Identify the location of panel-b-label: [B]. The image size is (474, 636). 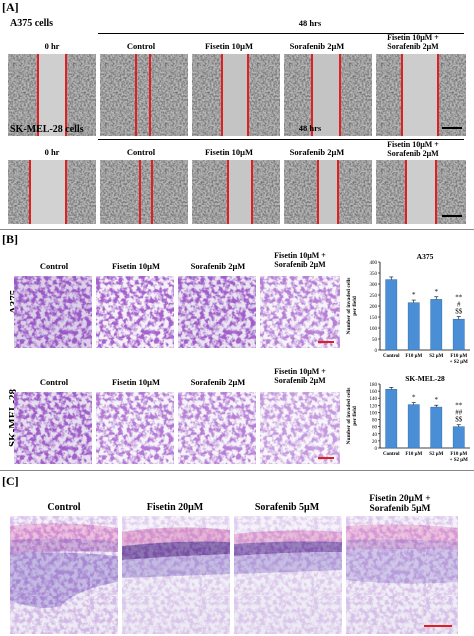
(10, 239).